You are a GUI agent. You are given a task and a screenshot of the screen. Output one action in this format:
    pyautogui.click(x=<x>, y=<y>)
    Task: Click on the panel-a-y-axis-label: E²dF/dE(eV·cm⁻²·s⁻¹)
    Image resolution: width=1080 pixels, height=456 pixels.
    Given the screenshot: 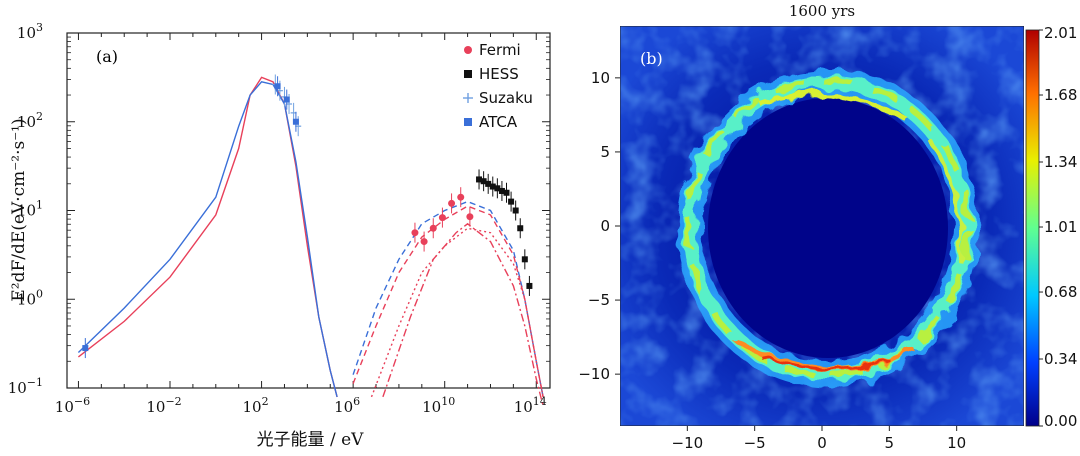 What is the action you would take?
    pyautogui.click(x=19, y=209)
    